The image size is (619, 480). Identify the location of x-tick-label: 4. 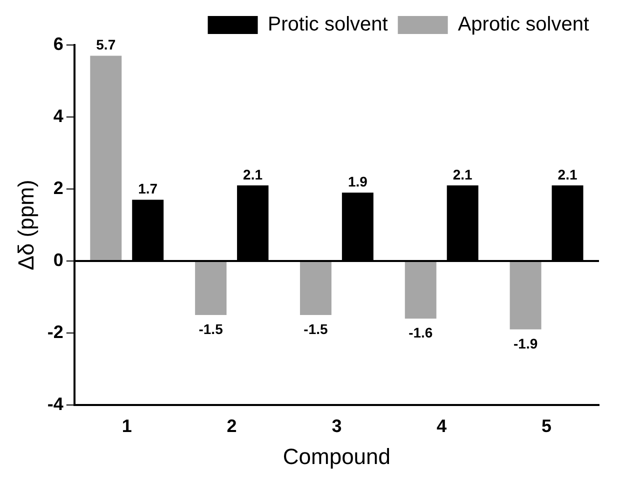
(441, 426).